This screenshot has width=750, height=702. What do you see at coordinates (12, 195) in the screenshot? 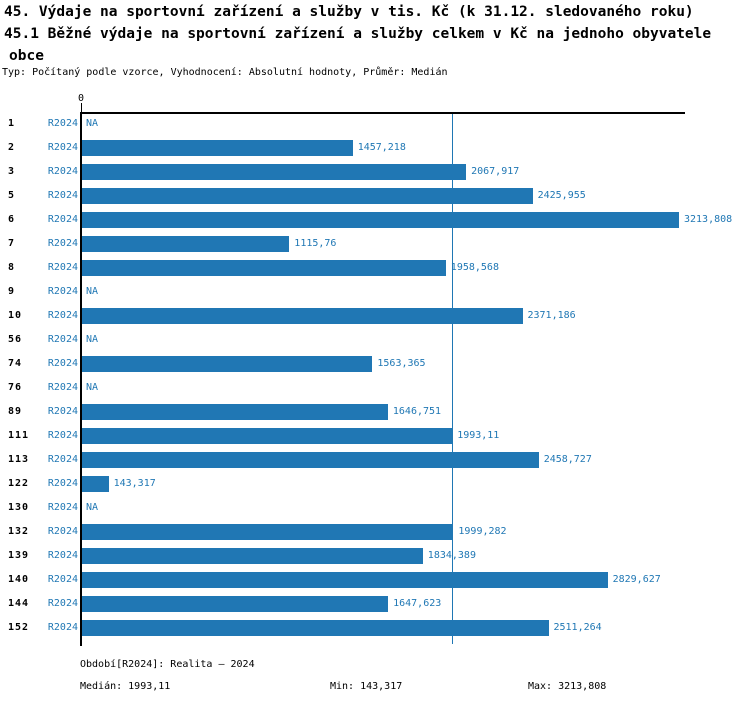
I see `row-id-label: 5` at bounding box center [12, 195].